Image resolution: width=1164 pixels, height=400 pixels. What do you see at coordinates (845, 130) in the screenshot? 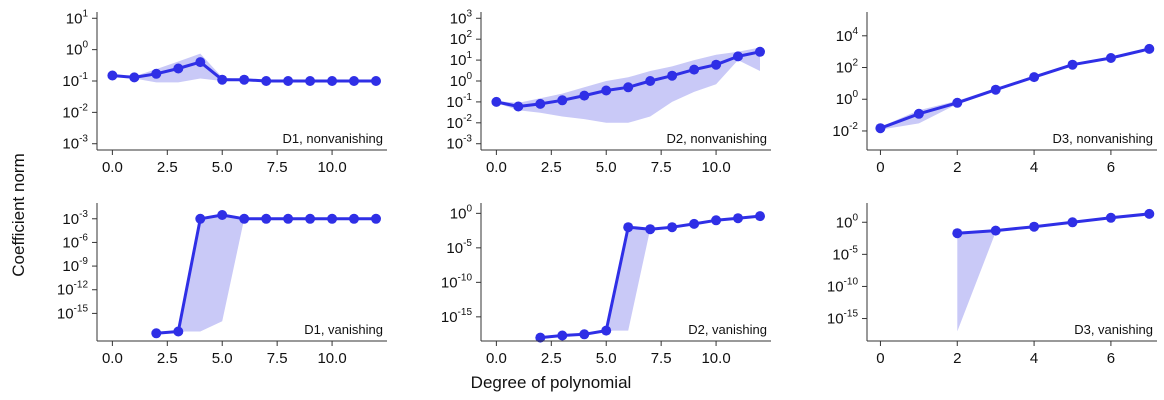
I see `d3-nonvanishing-y-tick-label: 10⁻²` at bounding box center [845, 130].